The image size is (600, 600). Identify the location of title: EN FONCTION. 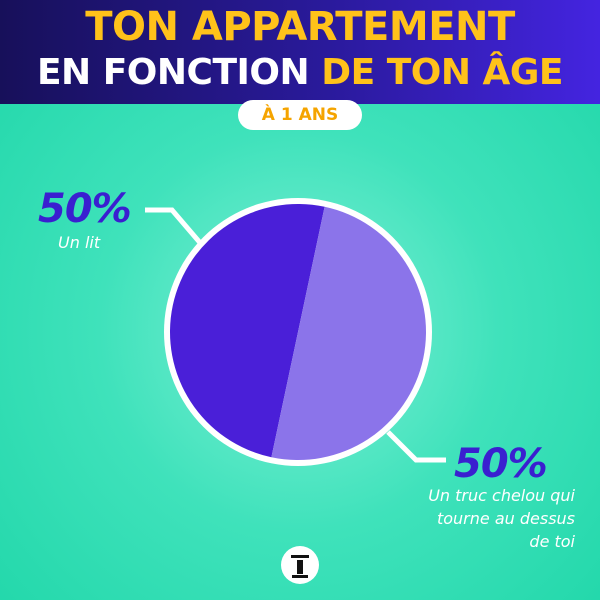
(173, 72).